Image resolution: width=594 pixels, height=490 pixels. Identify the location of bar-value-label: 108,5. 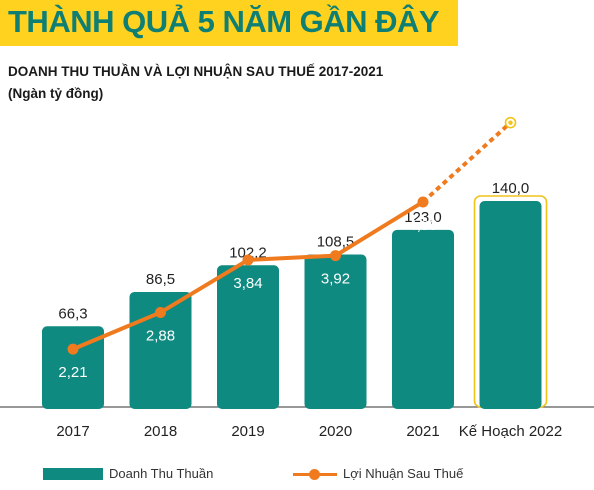
(336, 242).